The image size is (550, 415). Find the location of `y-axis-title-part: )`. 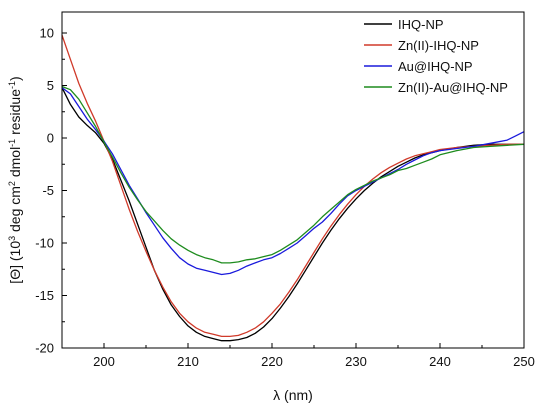

y-axis-title-part: ) is located at coordinates (15, 78).